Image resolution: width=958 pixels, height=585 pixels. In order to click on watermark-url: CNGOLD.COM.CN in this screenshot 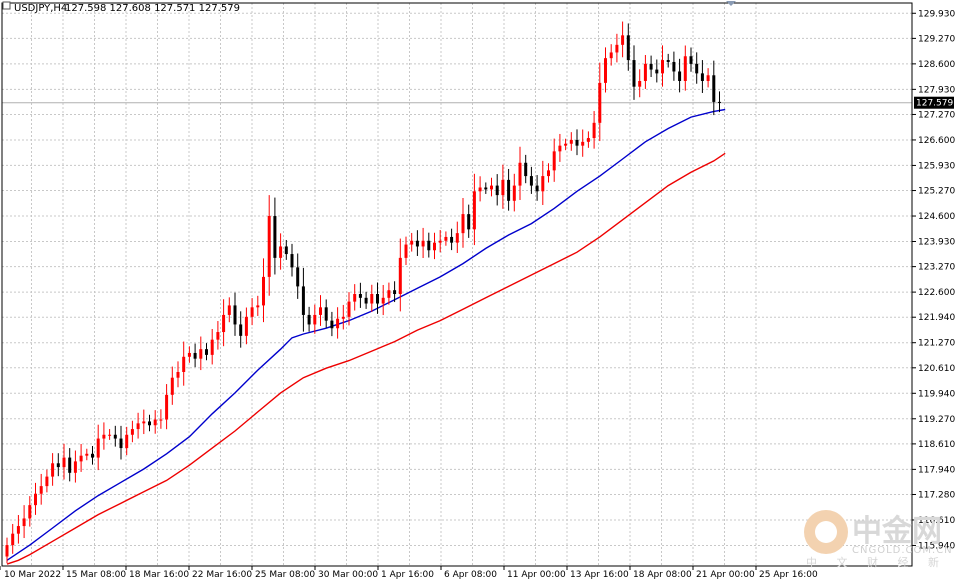, I will do `click(902, 550)`.